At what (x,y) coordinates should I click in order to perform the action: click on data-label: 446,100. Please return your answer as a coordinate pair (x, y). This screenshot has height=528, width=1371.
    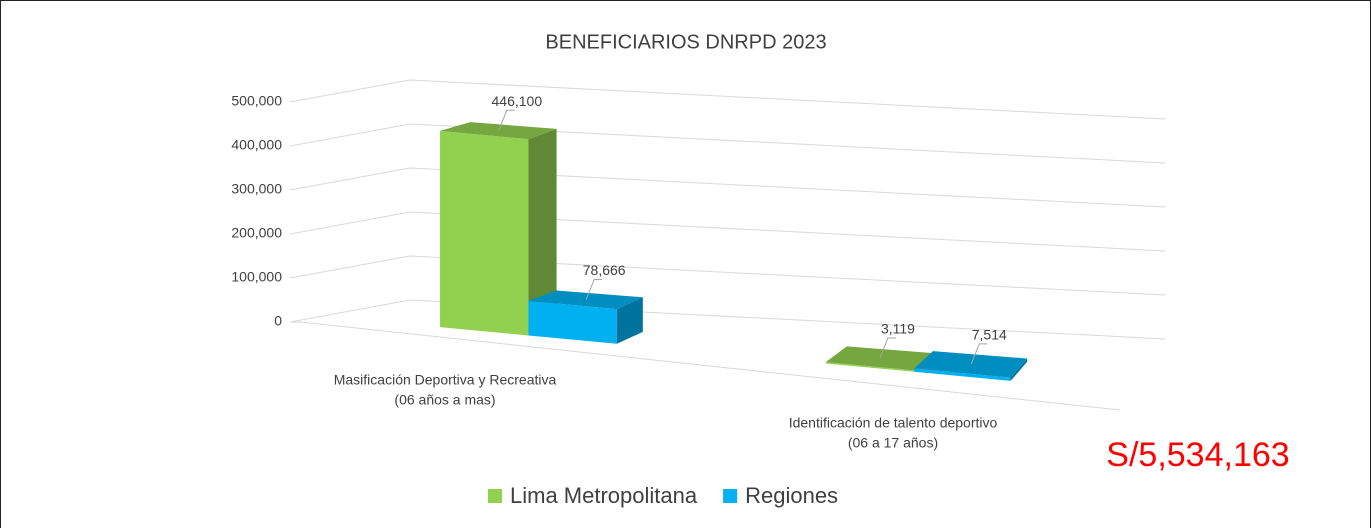
    Looking at the image, I should click on (517, 101).